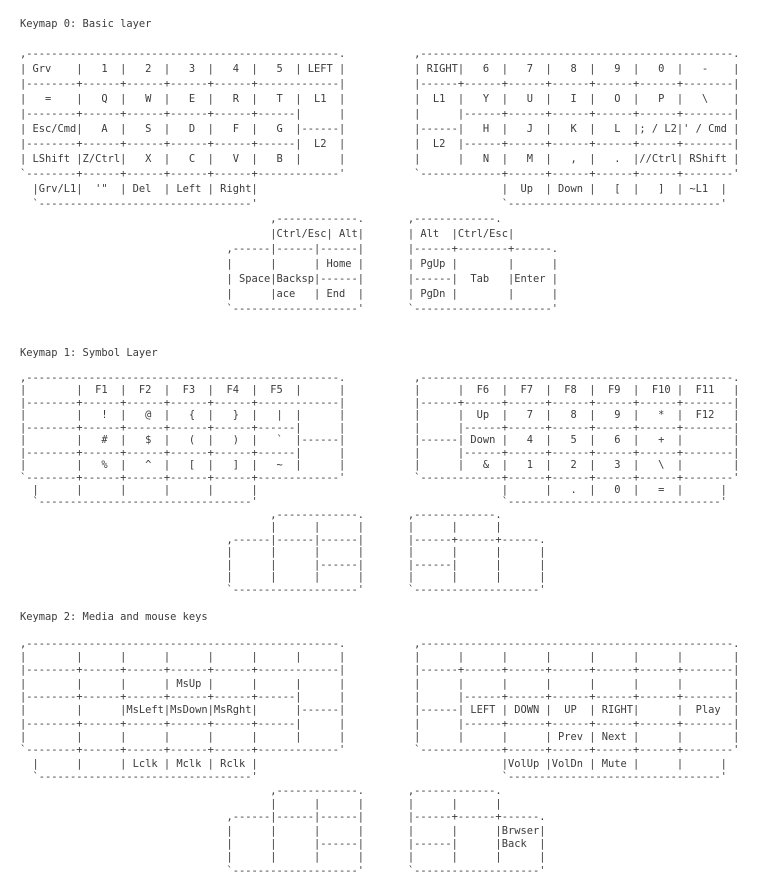 The height and width of the screenshot is (883, 765). What do you see at coordinates (89, 353) in the screenshot?
I see `keymap-1-title: Keymap 1: Symbol Layer` at bounding box center [89, 353].